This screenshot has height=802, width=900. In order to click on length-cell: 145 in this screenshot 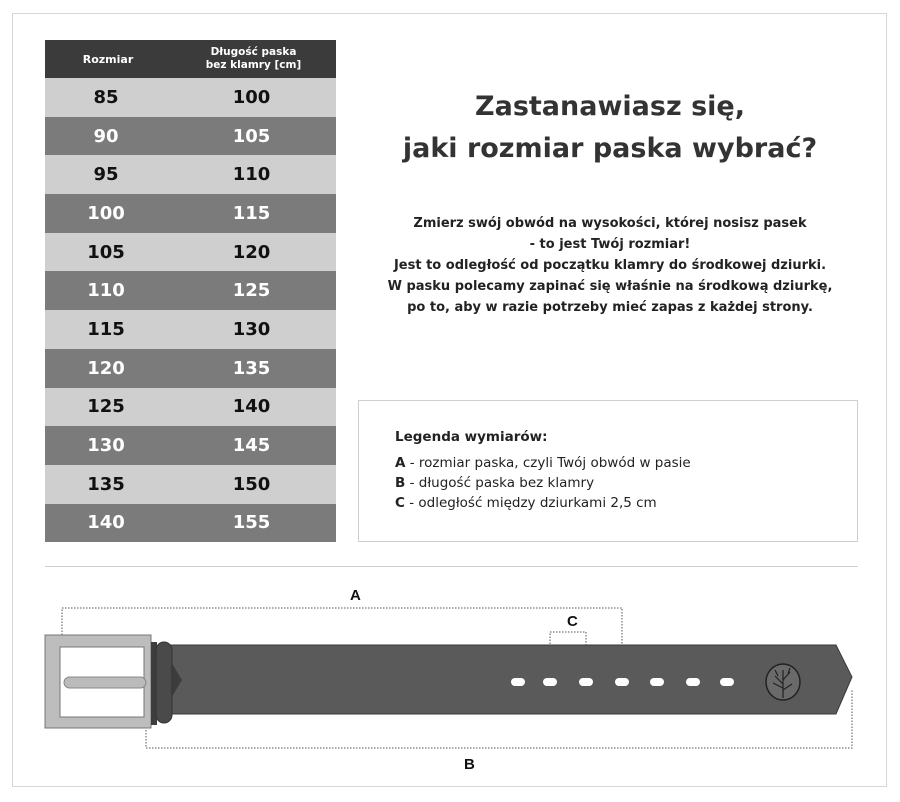, I will do `click(251, 446)`.